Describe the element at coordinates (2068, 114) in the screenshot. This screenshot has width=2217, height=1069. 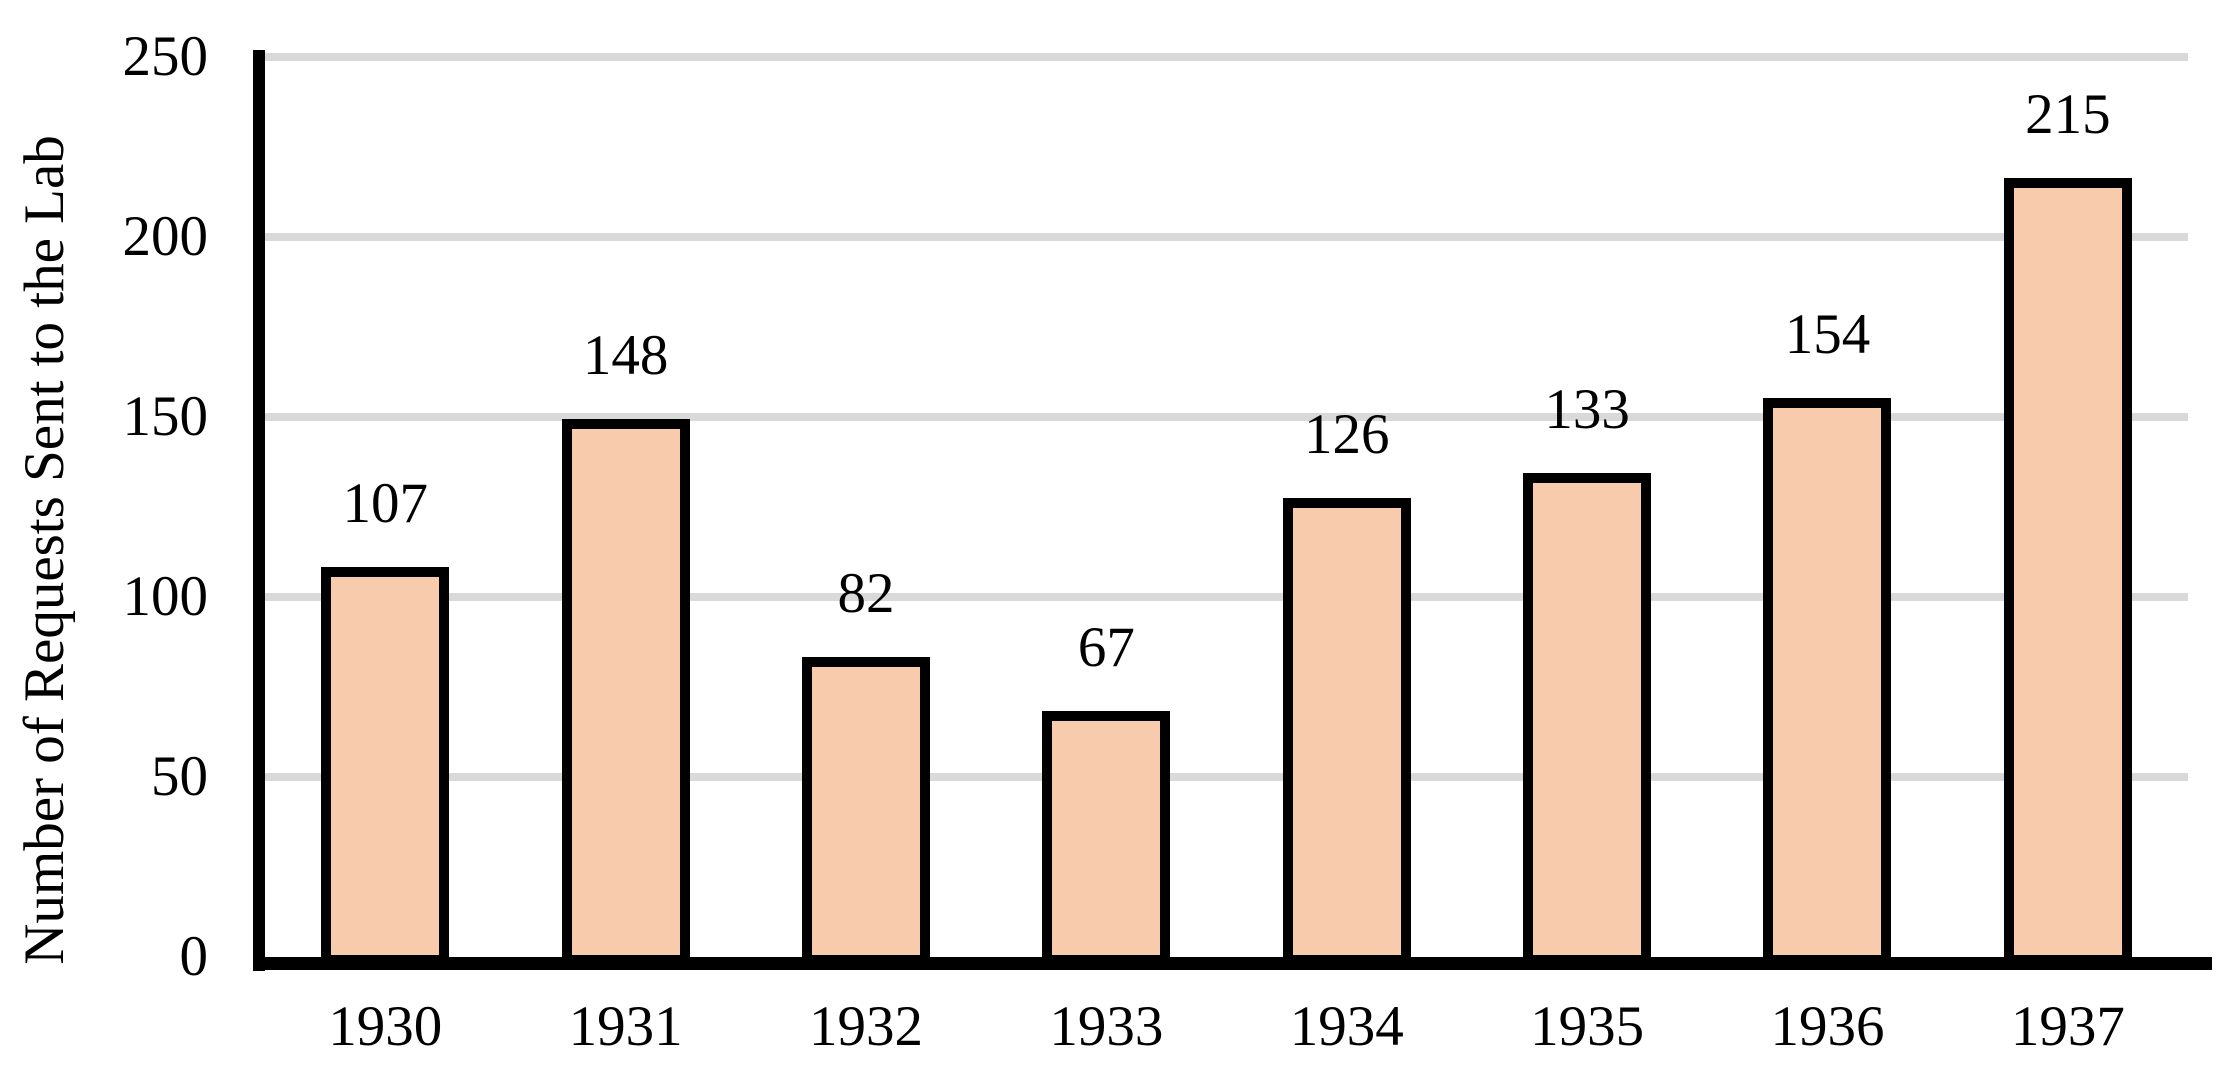
I see `bar-value-label-1937: 215` at that location.